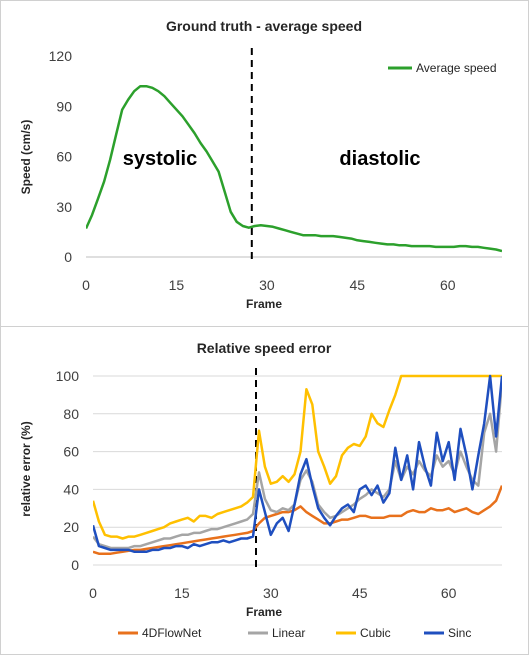 The image size is (529, 655). Describe the element at coordinates (64, 106) in the screenshot. I see `y-tick-label: 90` at that location.